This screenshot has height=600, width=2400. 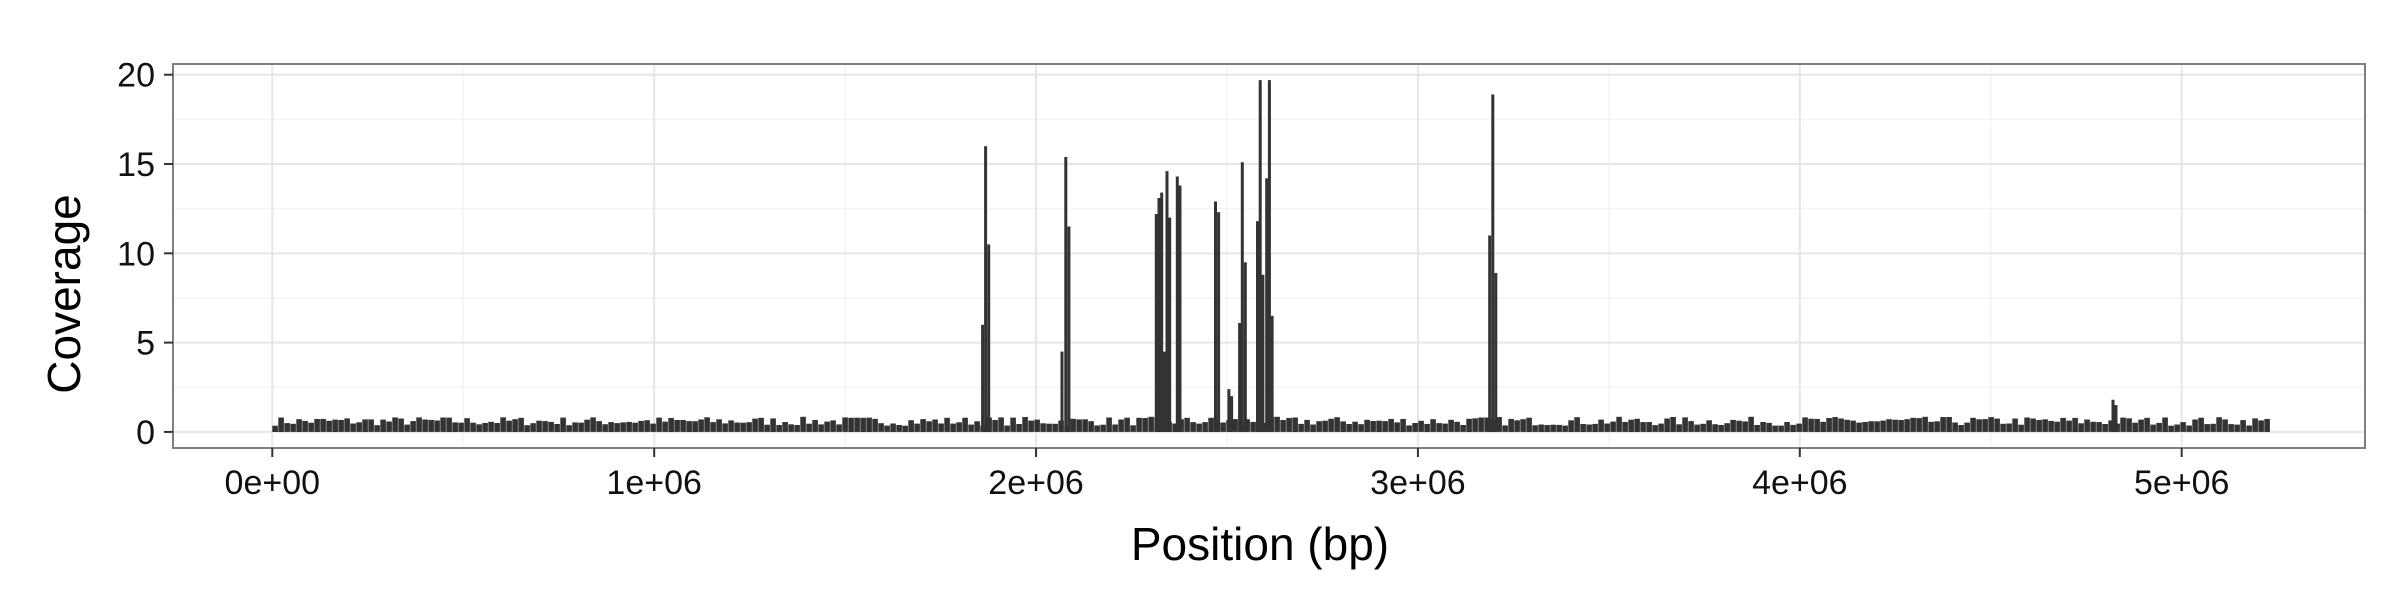 What do you see at coordinates (1800, 483) in the screenshot?
I see `x-tick-label: 4e+06` at bounding box center [1800, 483].